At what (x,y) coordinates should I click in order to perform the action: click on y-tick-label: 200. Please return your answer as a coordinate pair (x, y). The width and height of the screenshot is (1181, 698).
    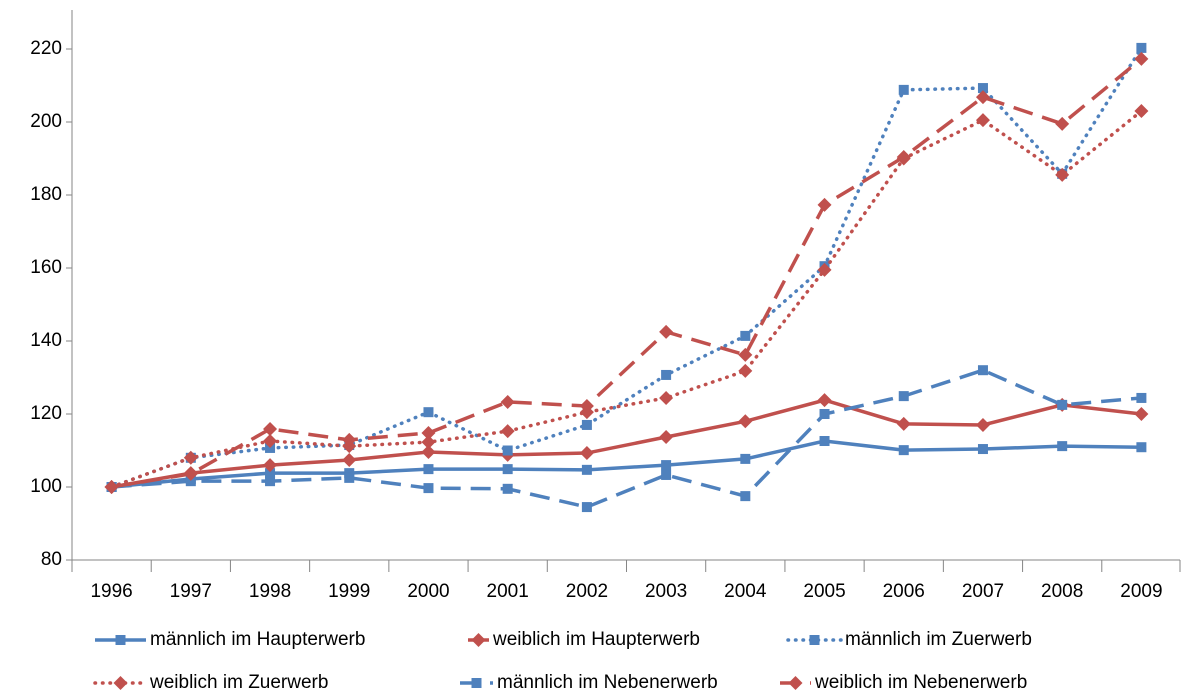
    Looking at the image, I should click on (46, 121).